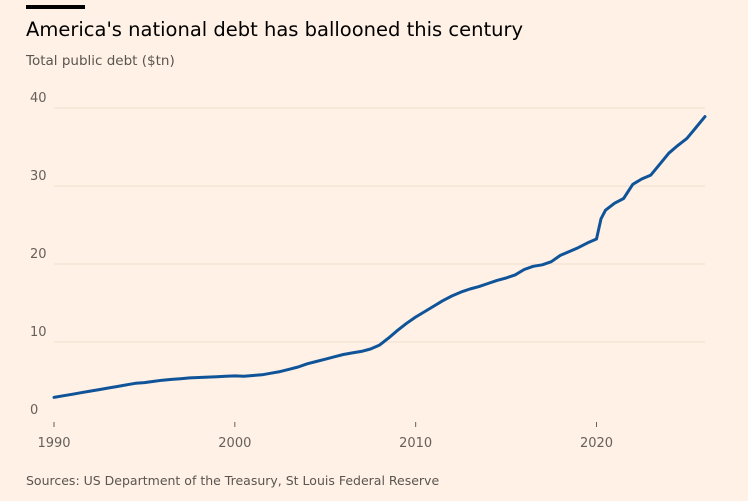 The image size is (748, 501). What do you see at coordinates (415, 443) in the screenshot?
I see `x-tick-label-2010: 2010` at bounding box center [415, 443].